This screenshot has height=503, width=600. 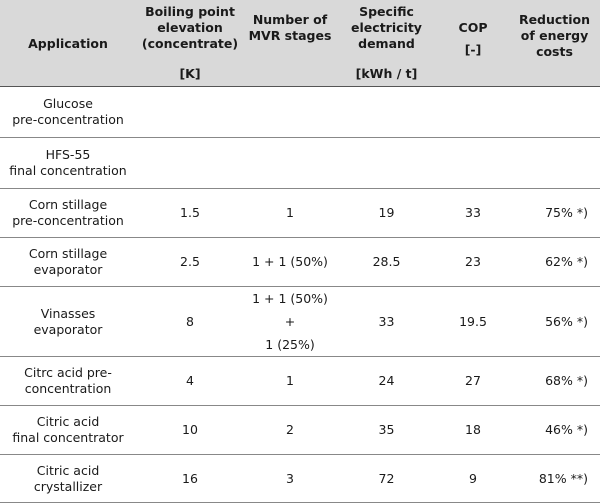 What do you see at coordinates (473, 430) in the screenshot?
I see `cell-cop: 18` at bounding box center [473, 430].